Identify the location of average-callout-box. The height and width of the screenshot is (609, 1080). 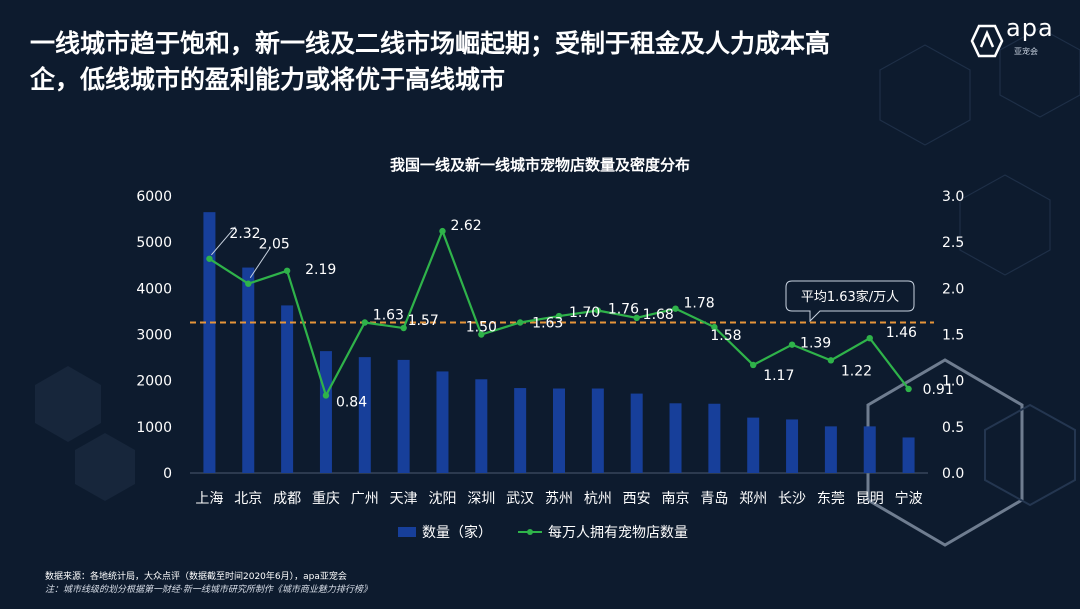
(850, 301).